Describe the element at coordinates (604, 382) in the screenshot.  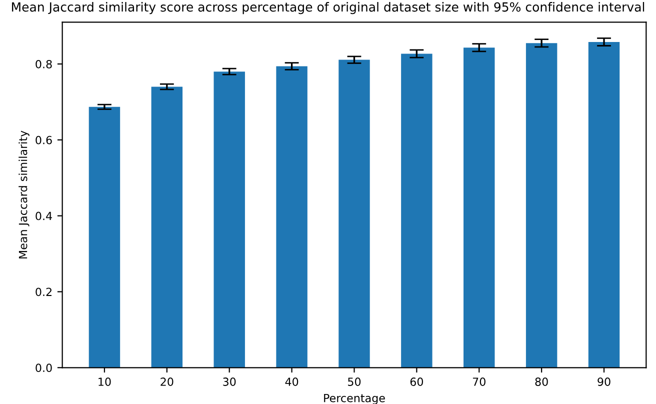
I see `x-tick-label: 90` at that location.